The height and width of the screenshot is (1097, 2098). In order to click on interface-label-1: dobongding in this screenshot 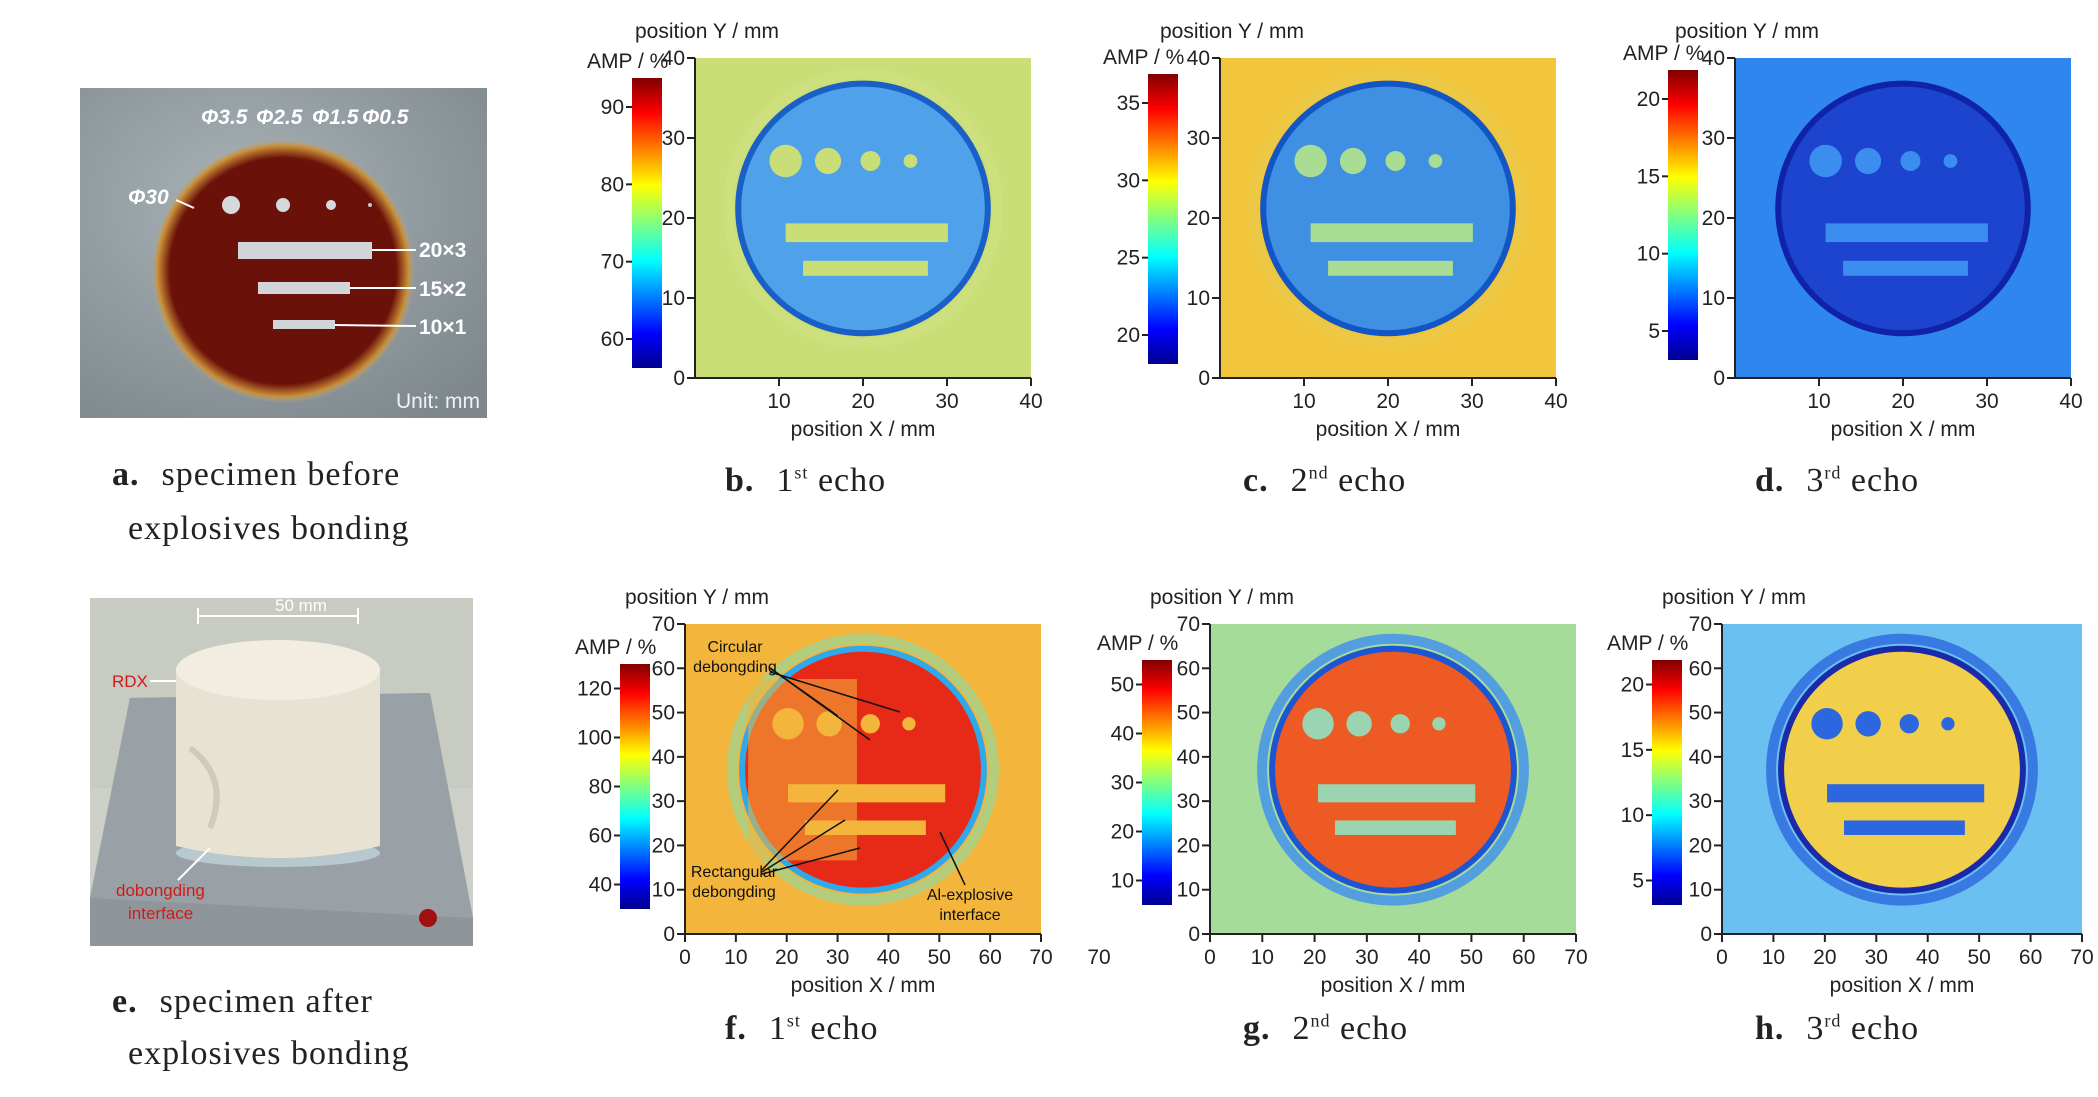, I will do `click(160, 890)`.